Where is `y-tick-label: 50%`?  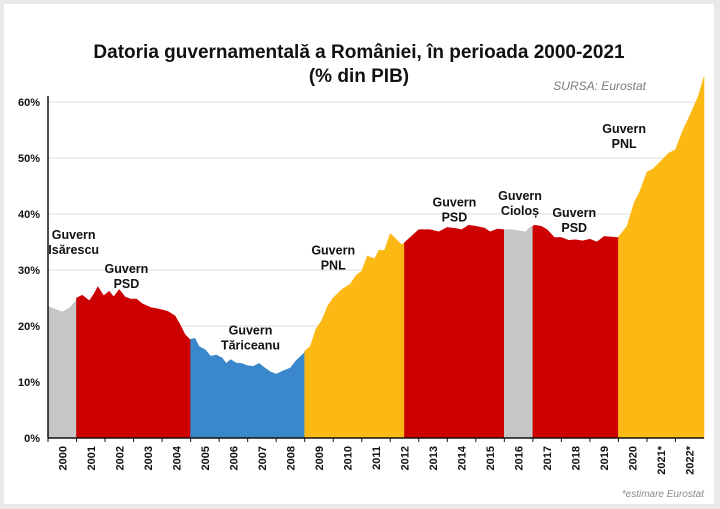 y-tick-label: 50% is located at coordinates (29, 159).